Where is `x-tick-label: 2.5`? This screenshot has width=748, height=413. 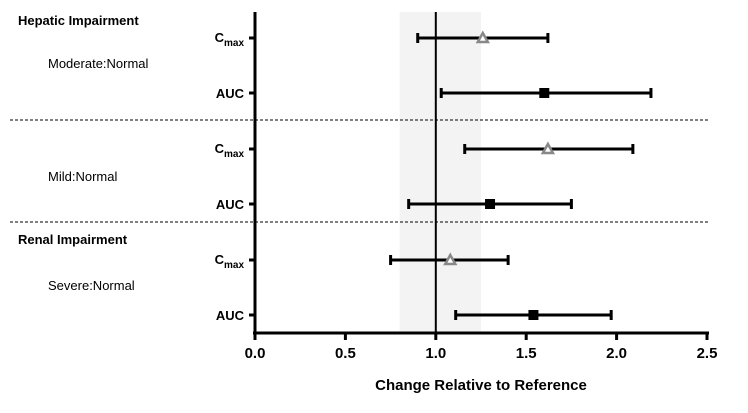 x-tick-label: 2.5 is located at coordinates (707, 353).